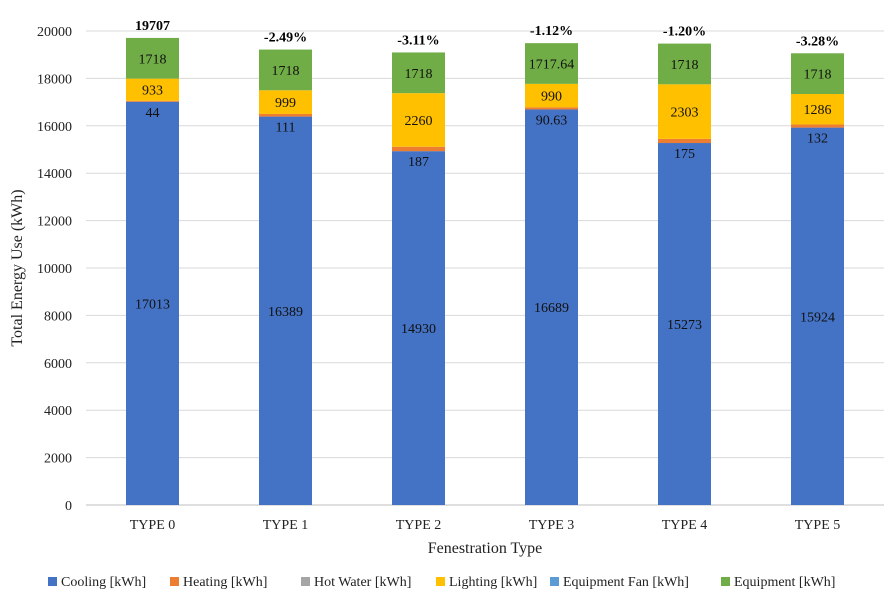 This screenshot has height=604, width=889. I want to click on y-tick-label: 12000, so click(54, 222).